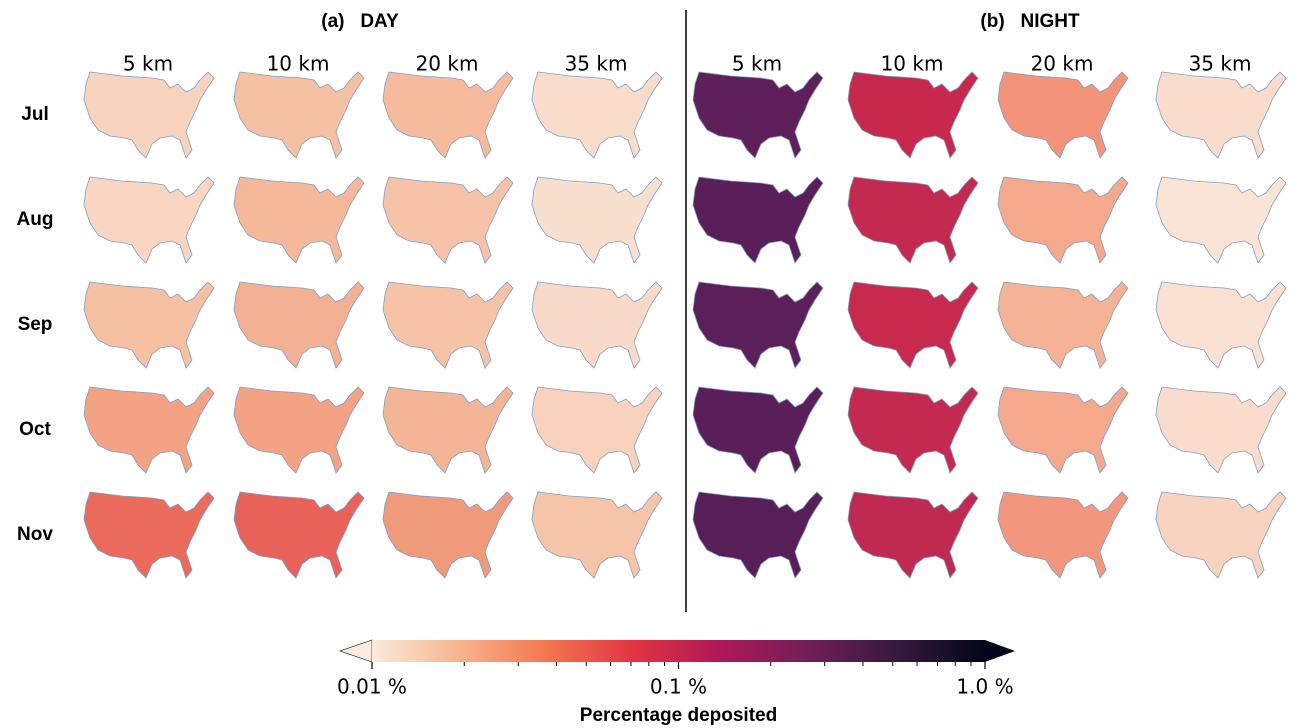  Describe the element at coordinates (678, 687) in the screenshot. I see `tick-label: 0.1 %` at that location.